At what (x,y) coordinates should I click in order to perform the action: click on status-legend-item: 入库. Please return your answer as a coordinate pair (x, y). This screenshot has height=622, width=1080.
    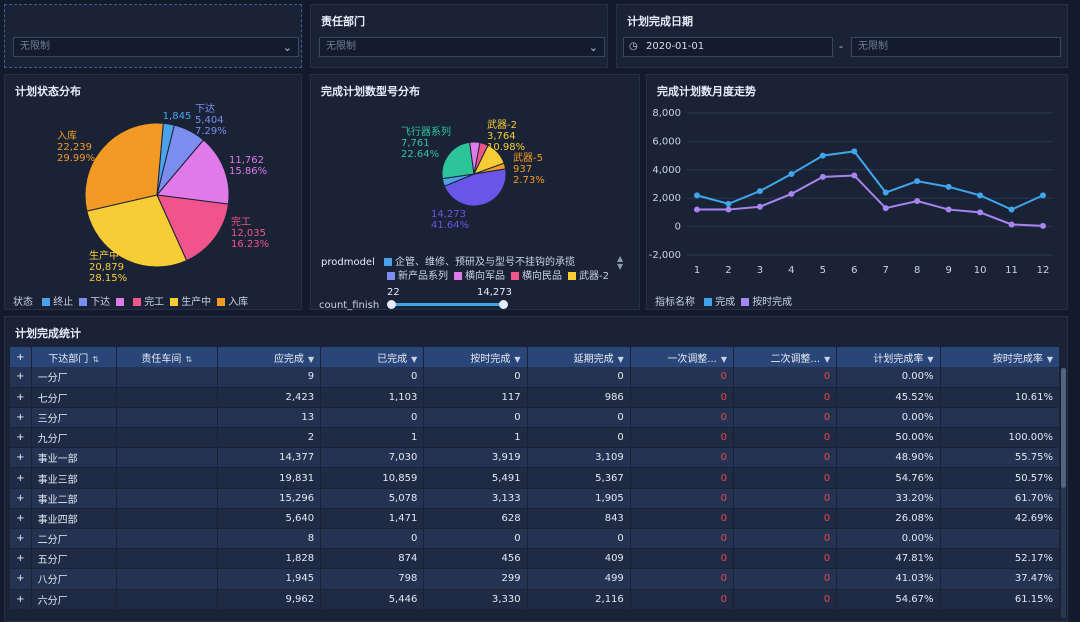
    Looking at the image, I should click on (238, 302).